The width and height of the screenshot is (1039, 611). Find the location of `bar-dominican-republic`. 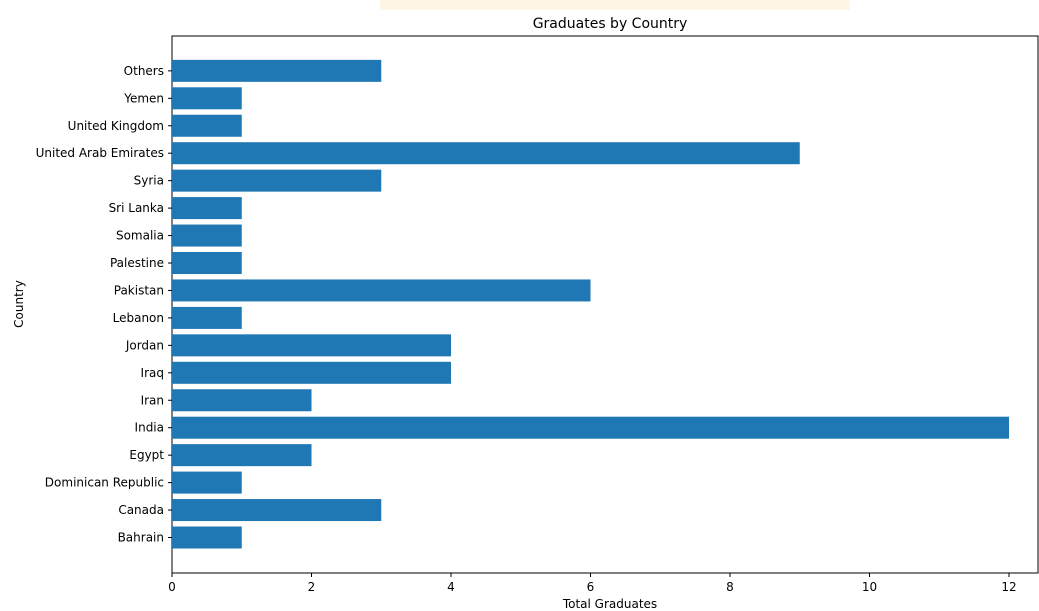

bar-dominican-republic is located at coordinates (207, 482).